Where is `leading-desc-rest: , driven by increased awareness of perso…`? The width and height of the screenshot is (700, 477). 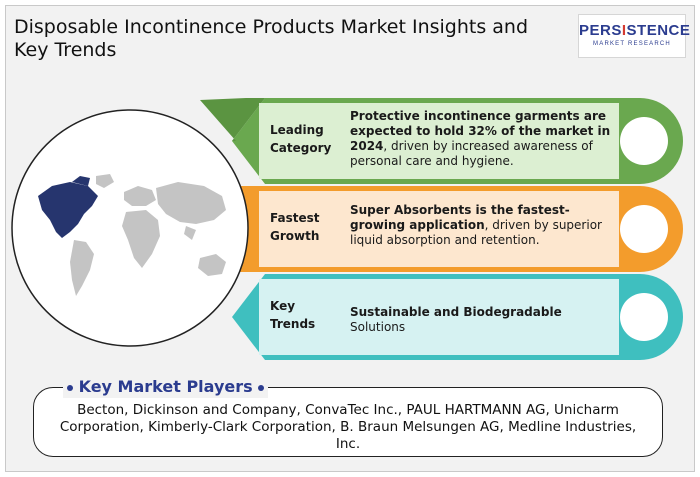 leading-desc-rest: , driven by increased awareness of perso… is located at coordinates (471, 153).